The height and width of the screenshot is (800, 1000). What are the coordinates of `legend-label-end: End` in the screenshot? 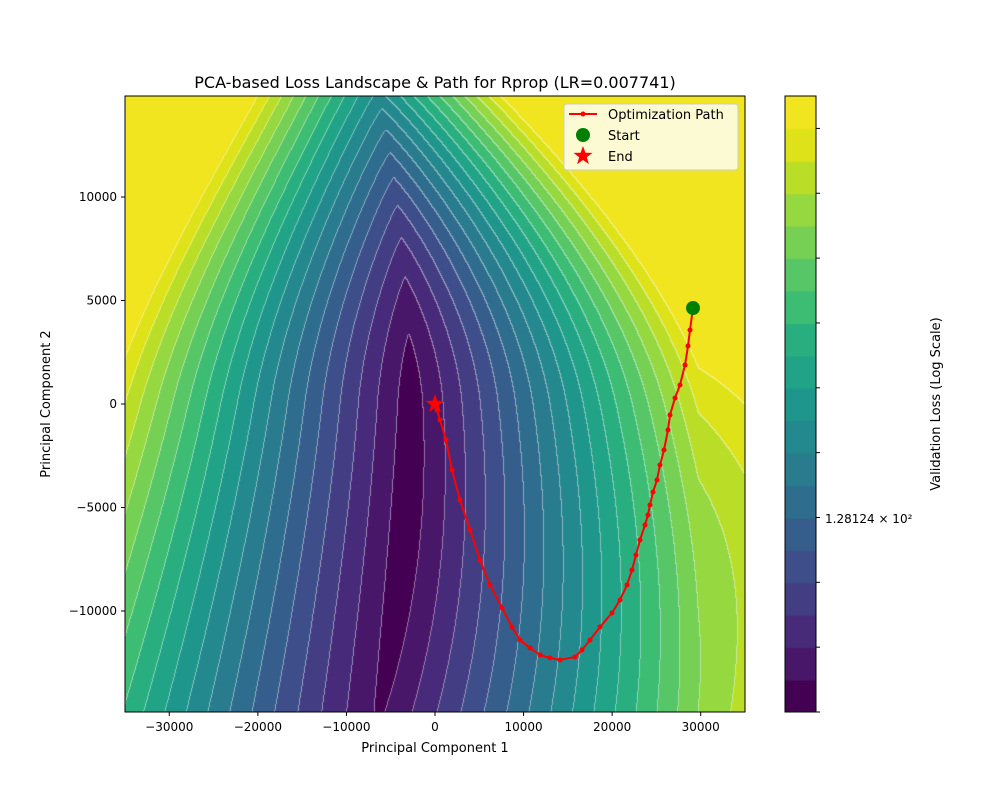 It's located at (620, 157).